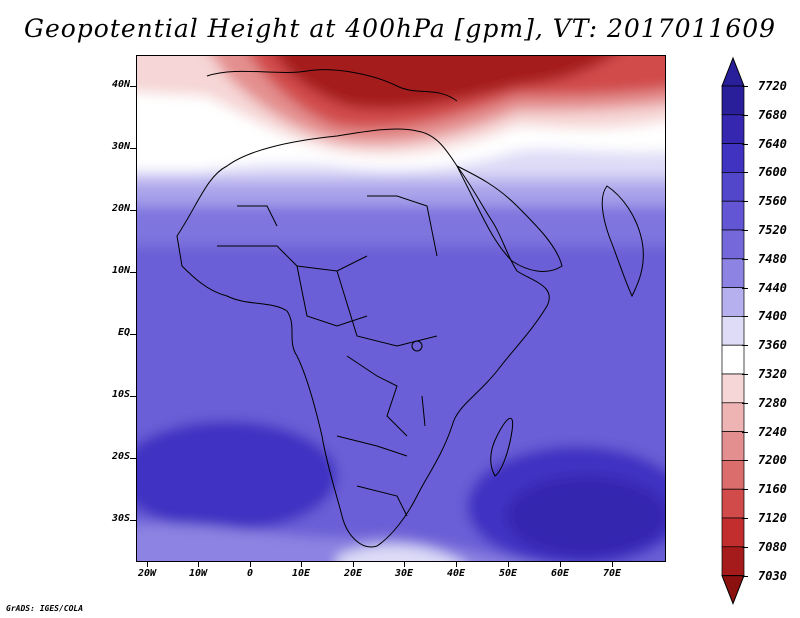 This screenshot has width=800, height=618. I want to click on longitude-label: 20W, so click(147, 573).